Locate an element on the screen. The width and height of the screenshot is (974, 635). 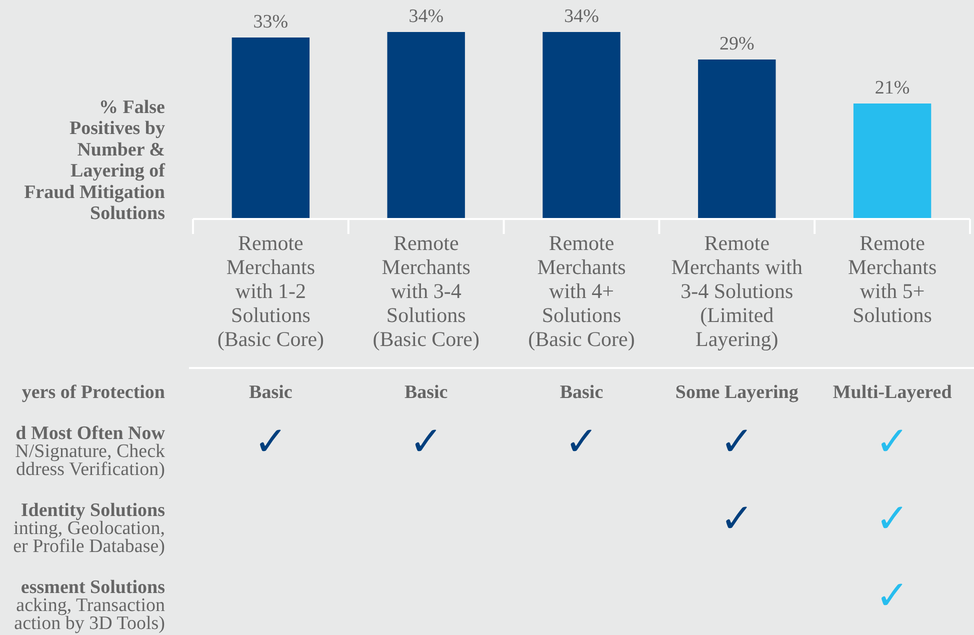
data-label: 33% is located at coordinates (270, 22).